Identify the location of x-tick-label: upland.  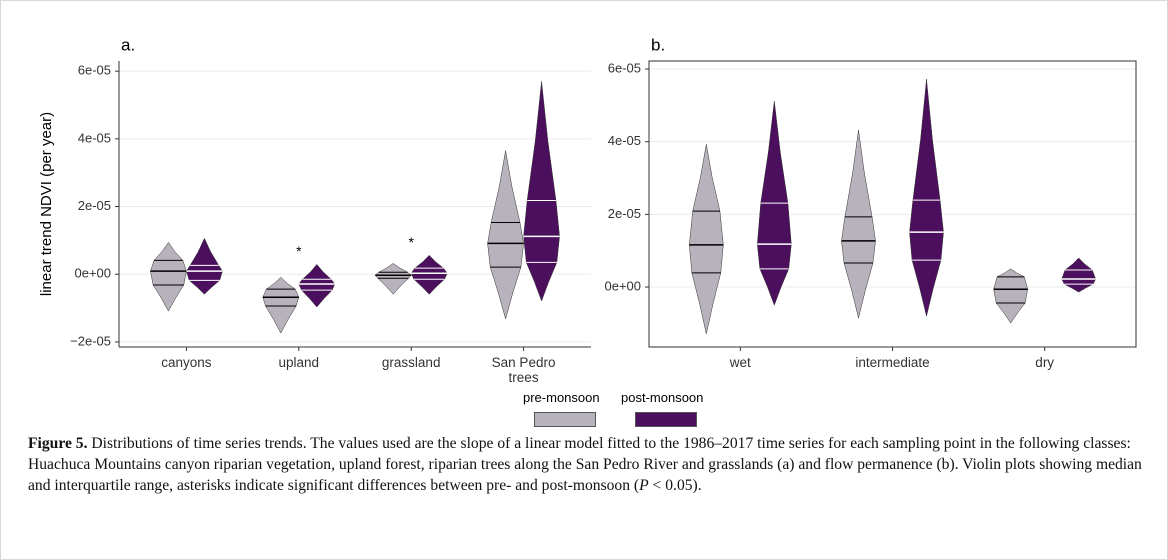
(299, 362).